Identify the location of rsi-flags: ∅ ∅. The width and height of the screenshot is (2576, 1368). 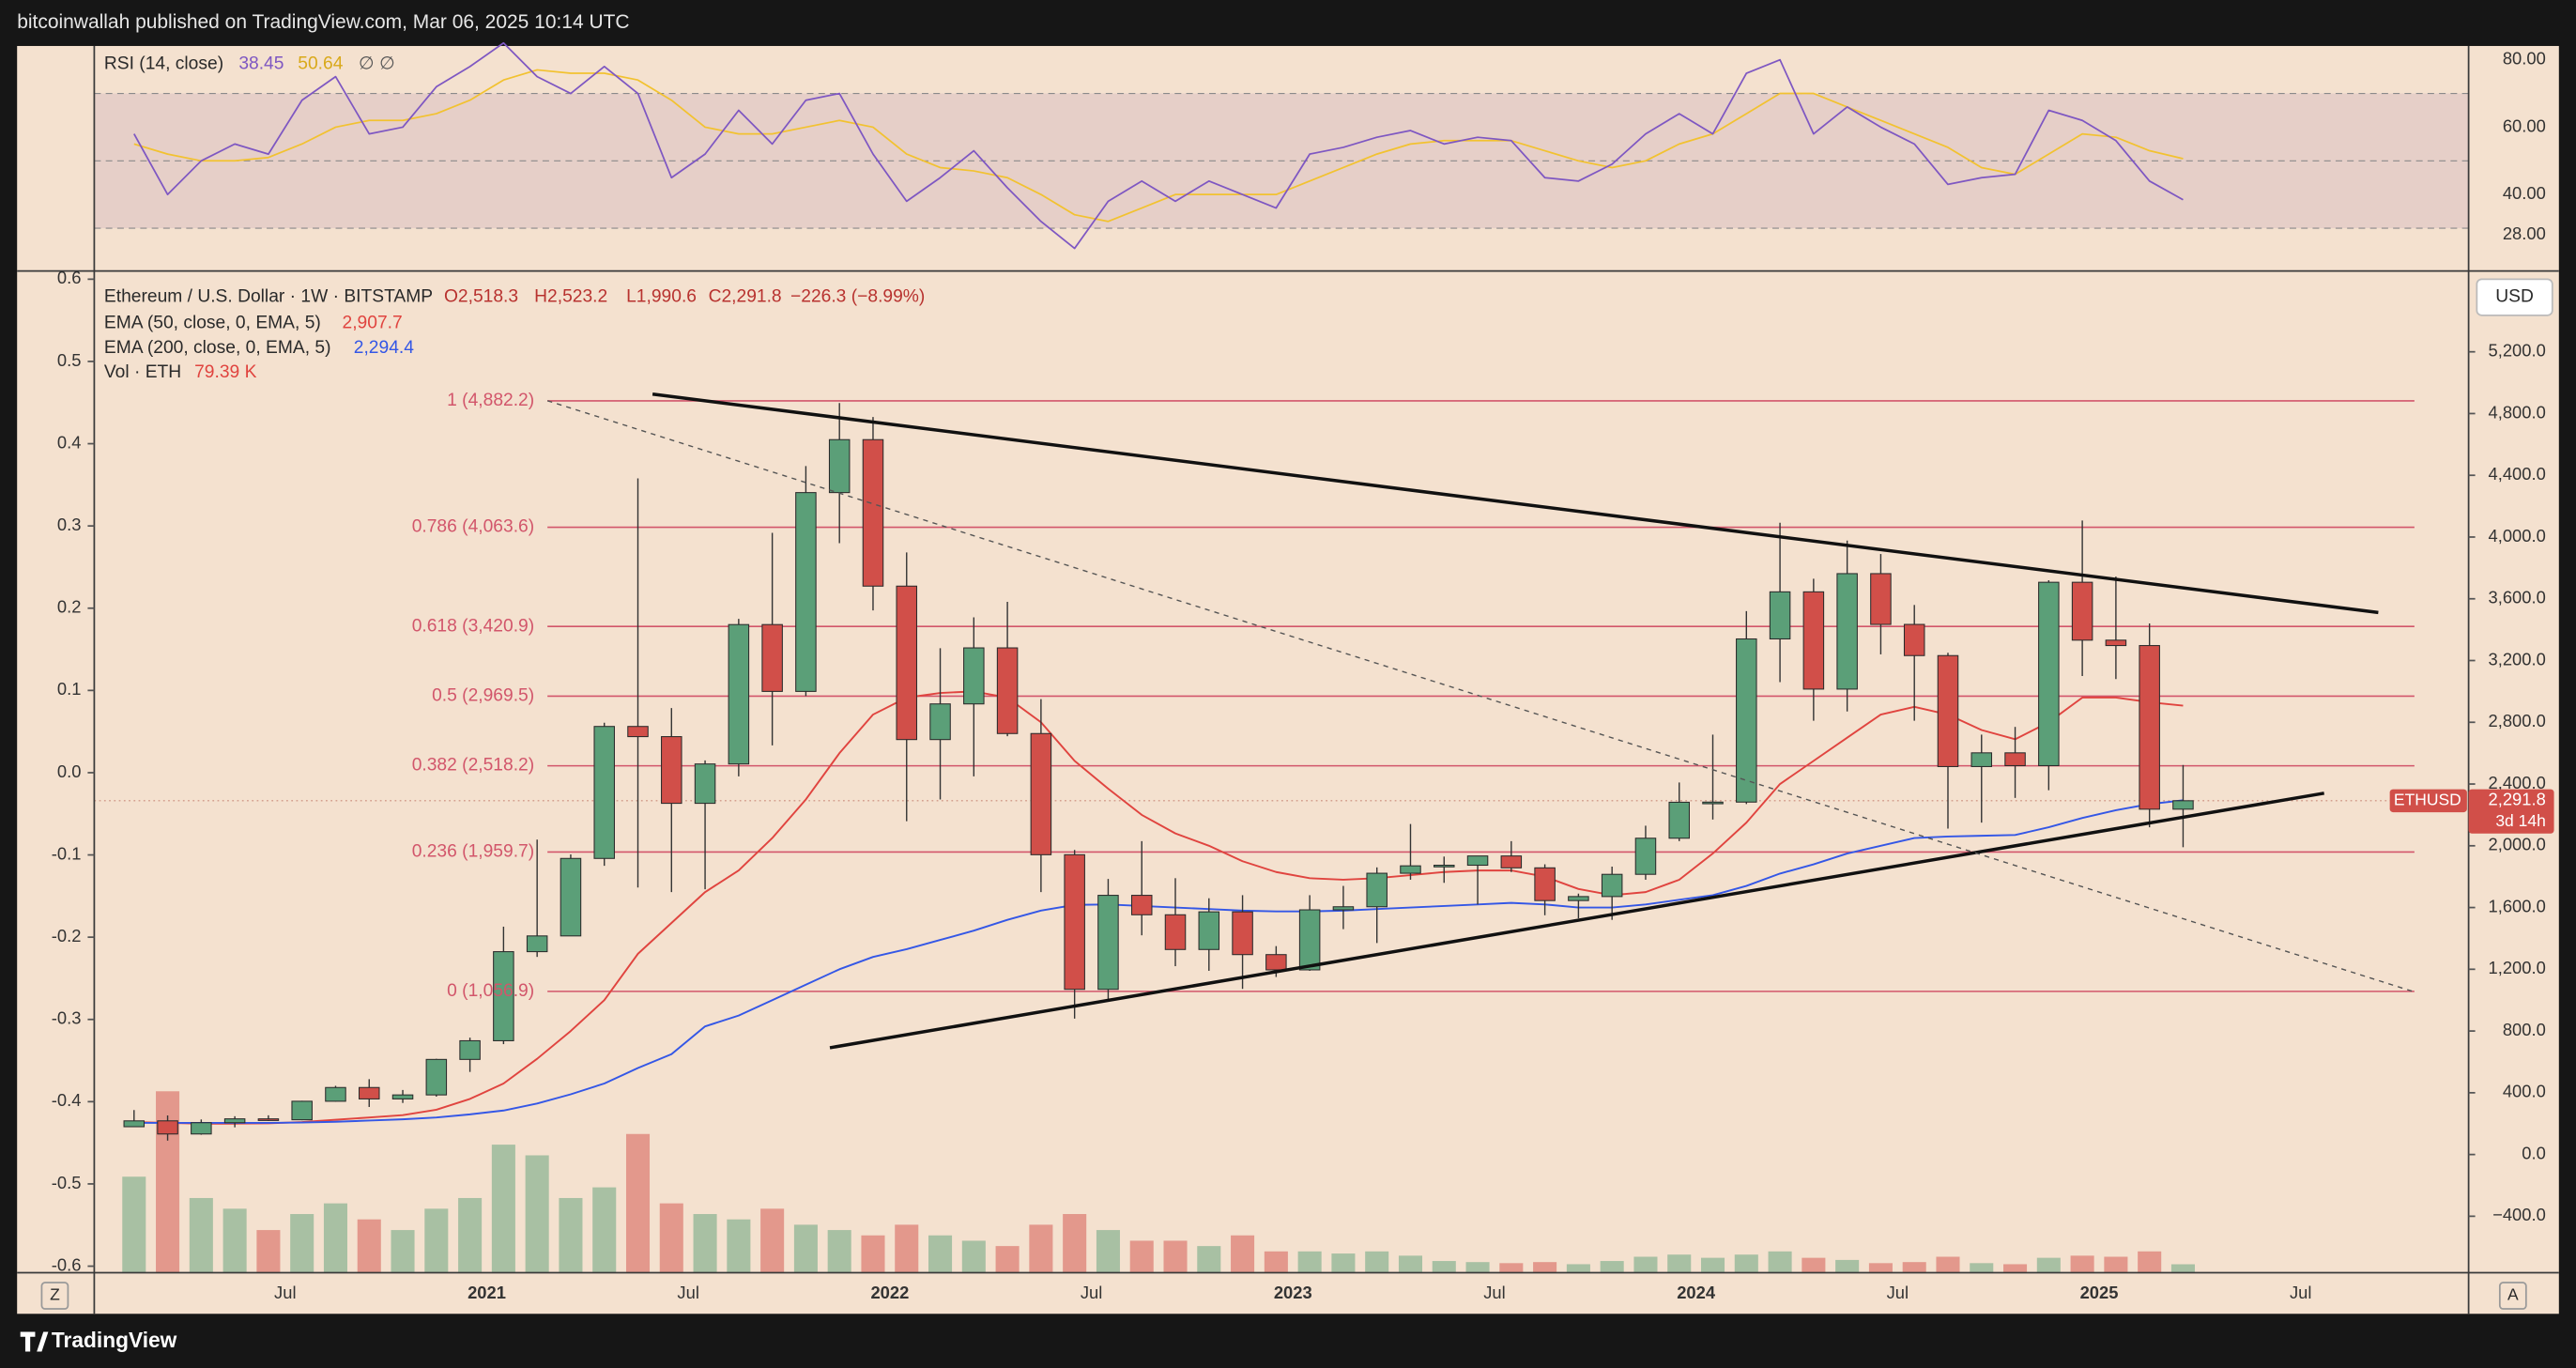
(377, 64).